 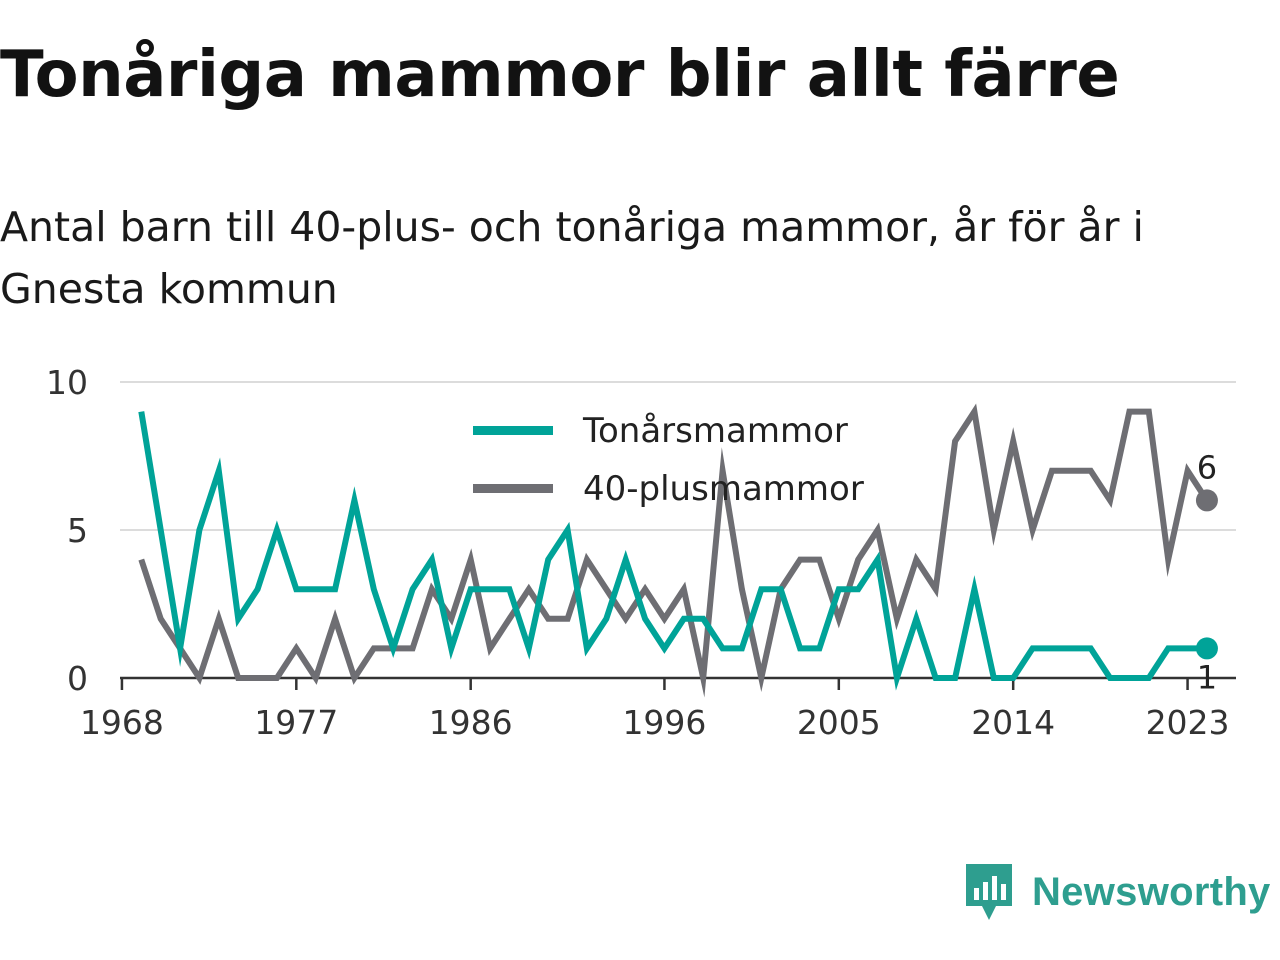 I want to click on legend-label: 40-plusmammor, so click(x=723, y=489).